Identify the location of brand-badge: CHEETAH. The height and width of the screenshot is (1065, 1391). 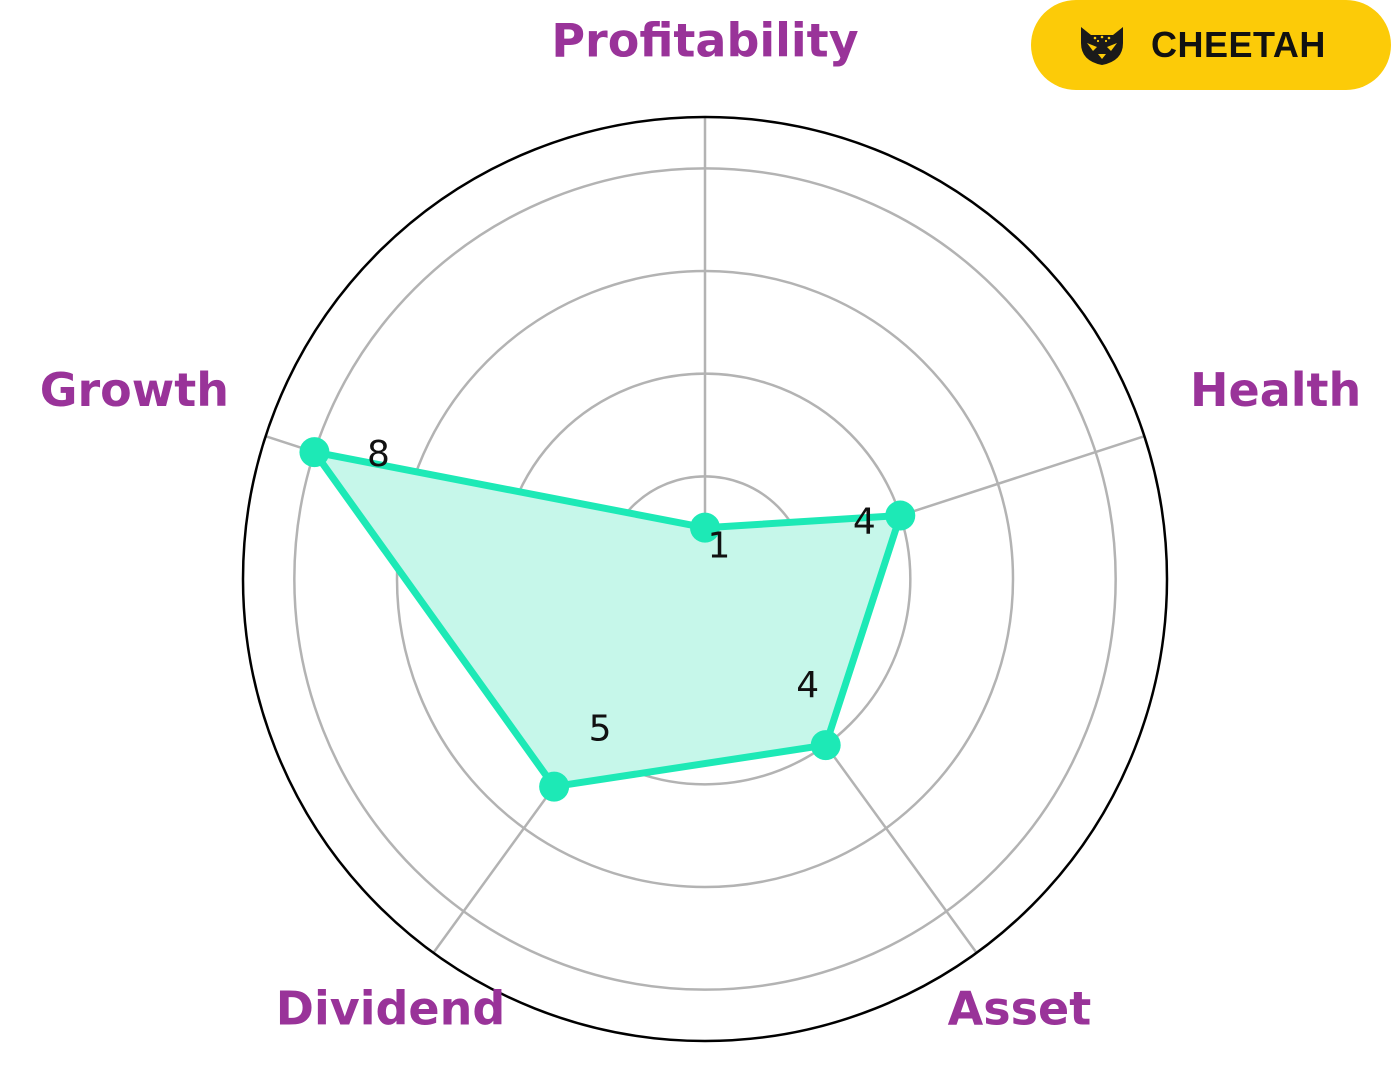
(1211, 45).